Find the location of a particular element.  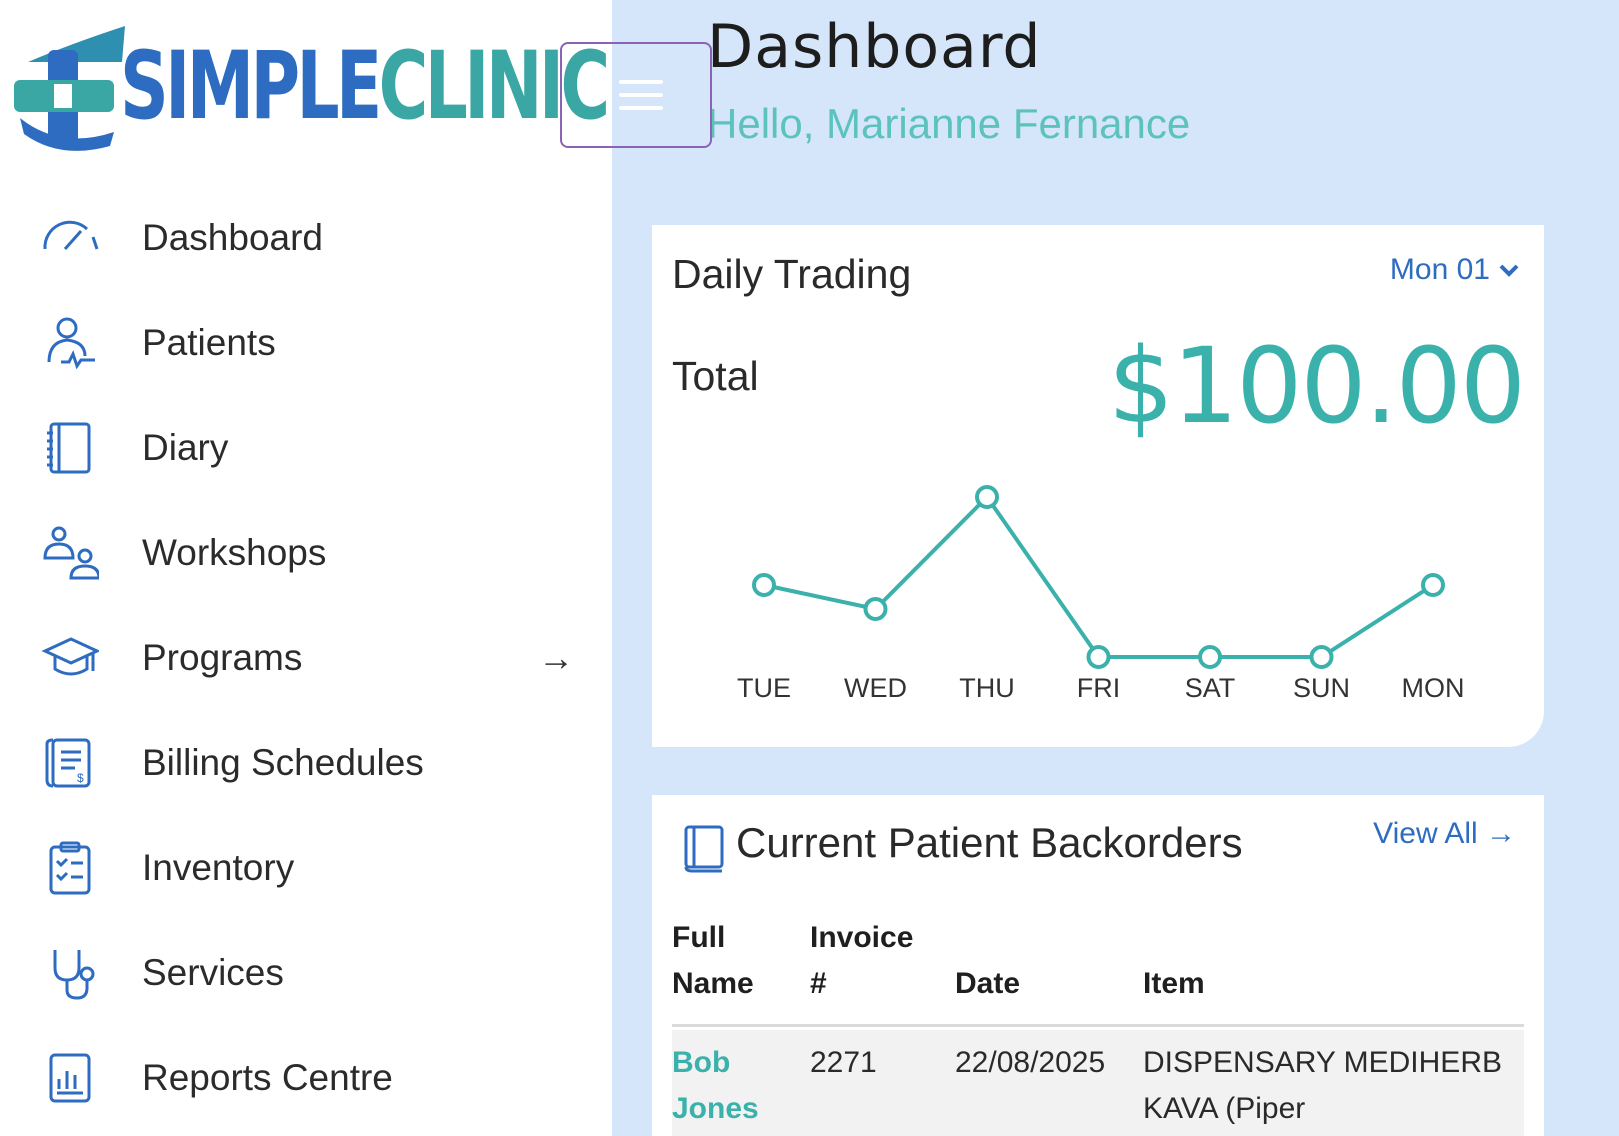

table-header: Full Name Invoice # Date Item is located at coordinates (1098, 971).